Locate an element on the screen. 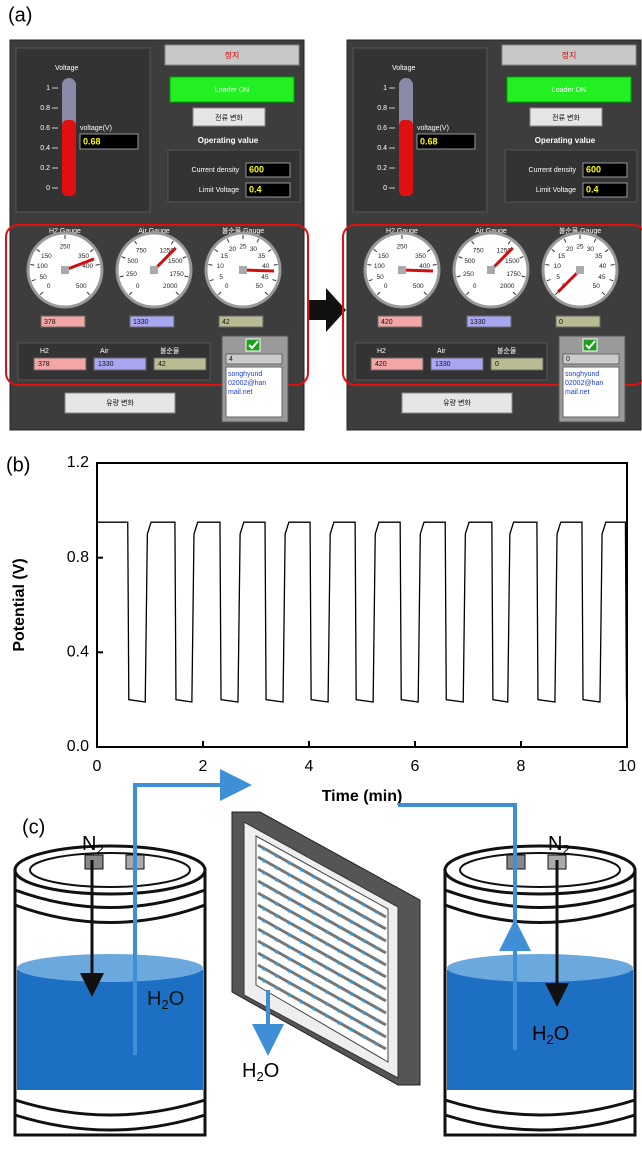 The width and height of the screenshot is (642, 1156). gauge-title: 불순물 Gauge is located at coordinates (243, 230).